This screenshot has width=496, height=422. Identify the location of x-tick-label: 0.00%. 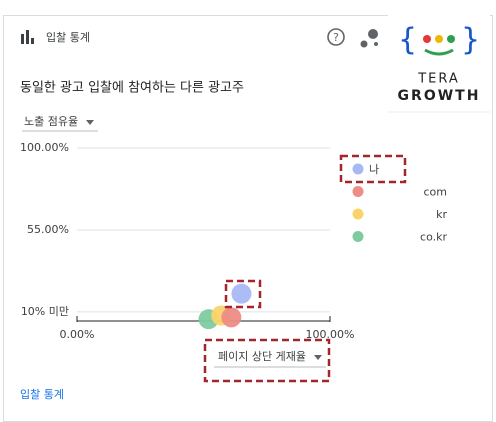
(77, 334).